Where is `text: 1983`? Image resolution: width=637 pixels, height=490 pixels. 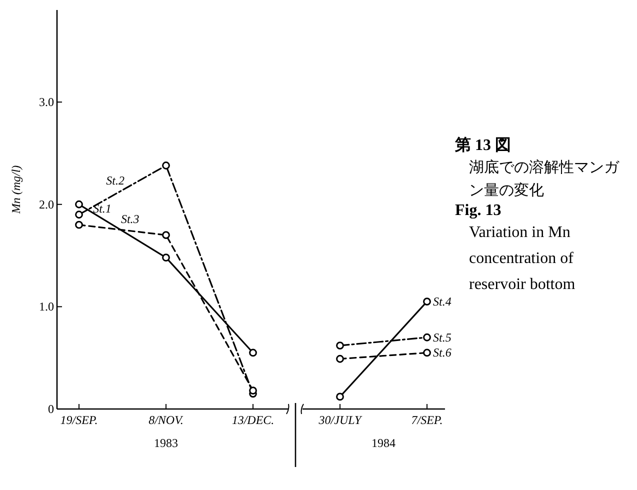 text: 1983 is located at coordinates (166, 443).